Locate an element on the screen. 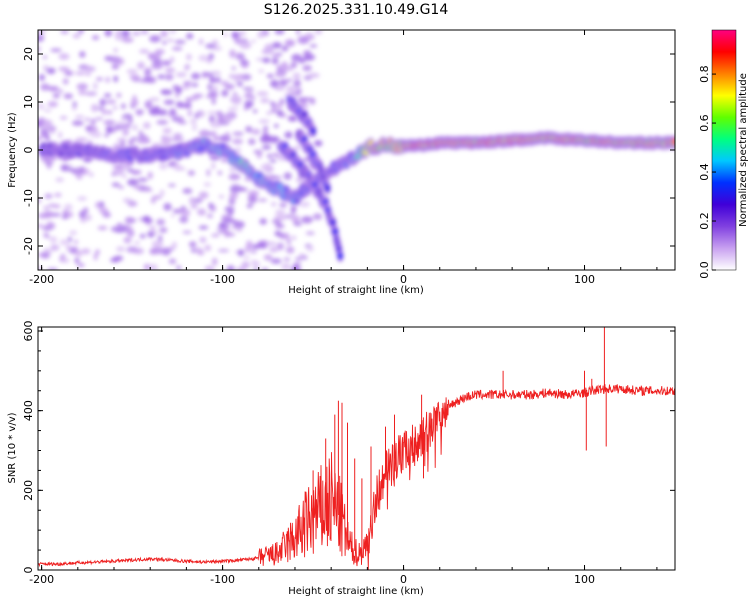  x-tick-label: -200 is located at coordinates (41, 279).